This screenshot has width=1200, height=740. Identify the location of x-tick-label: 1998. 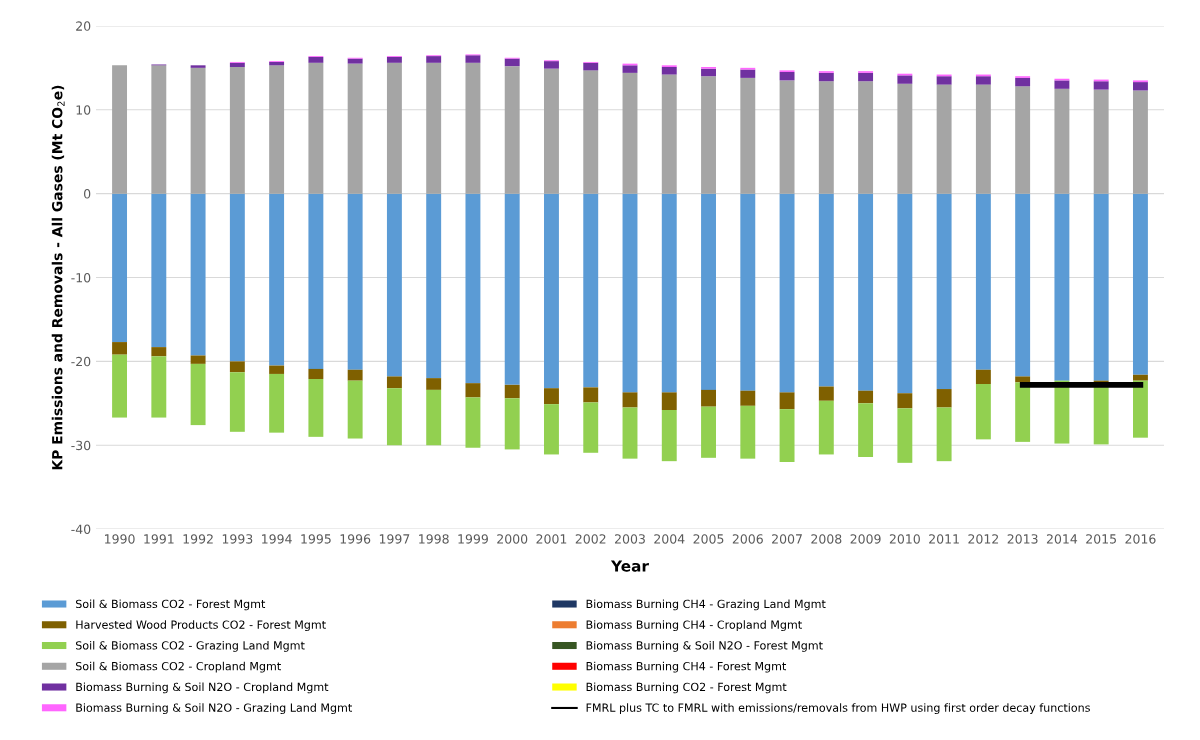
(434, 539).